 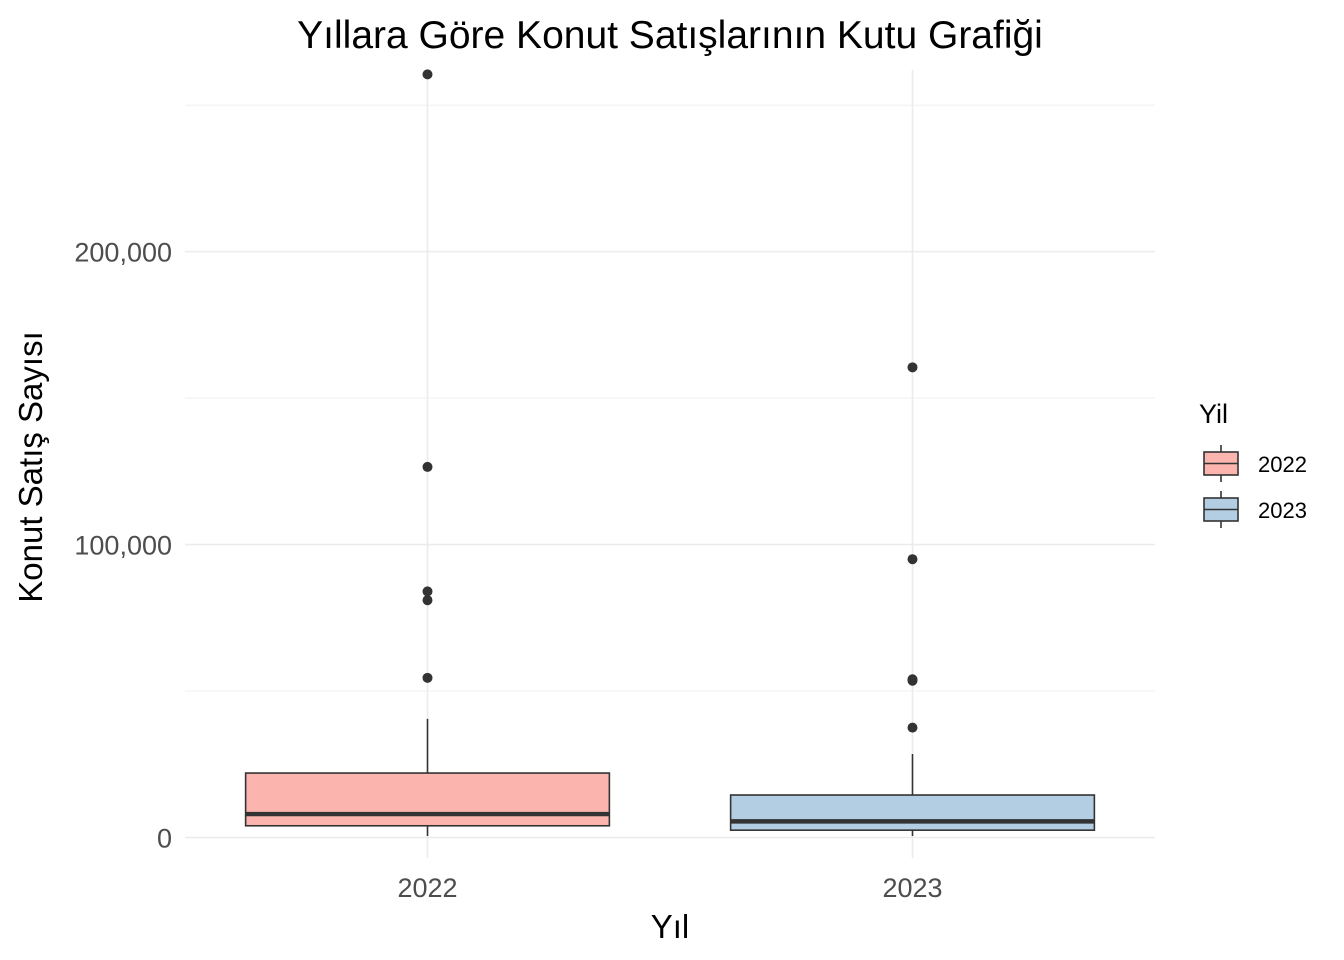 What do you see at coordinates (912, 599) in the screenshot?
I see `box-group-2023` at bounding box center [912, 599].